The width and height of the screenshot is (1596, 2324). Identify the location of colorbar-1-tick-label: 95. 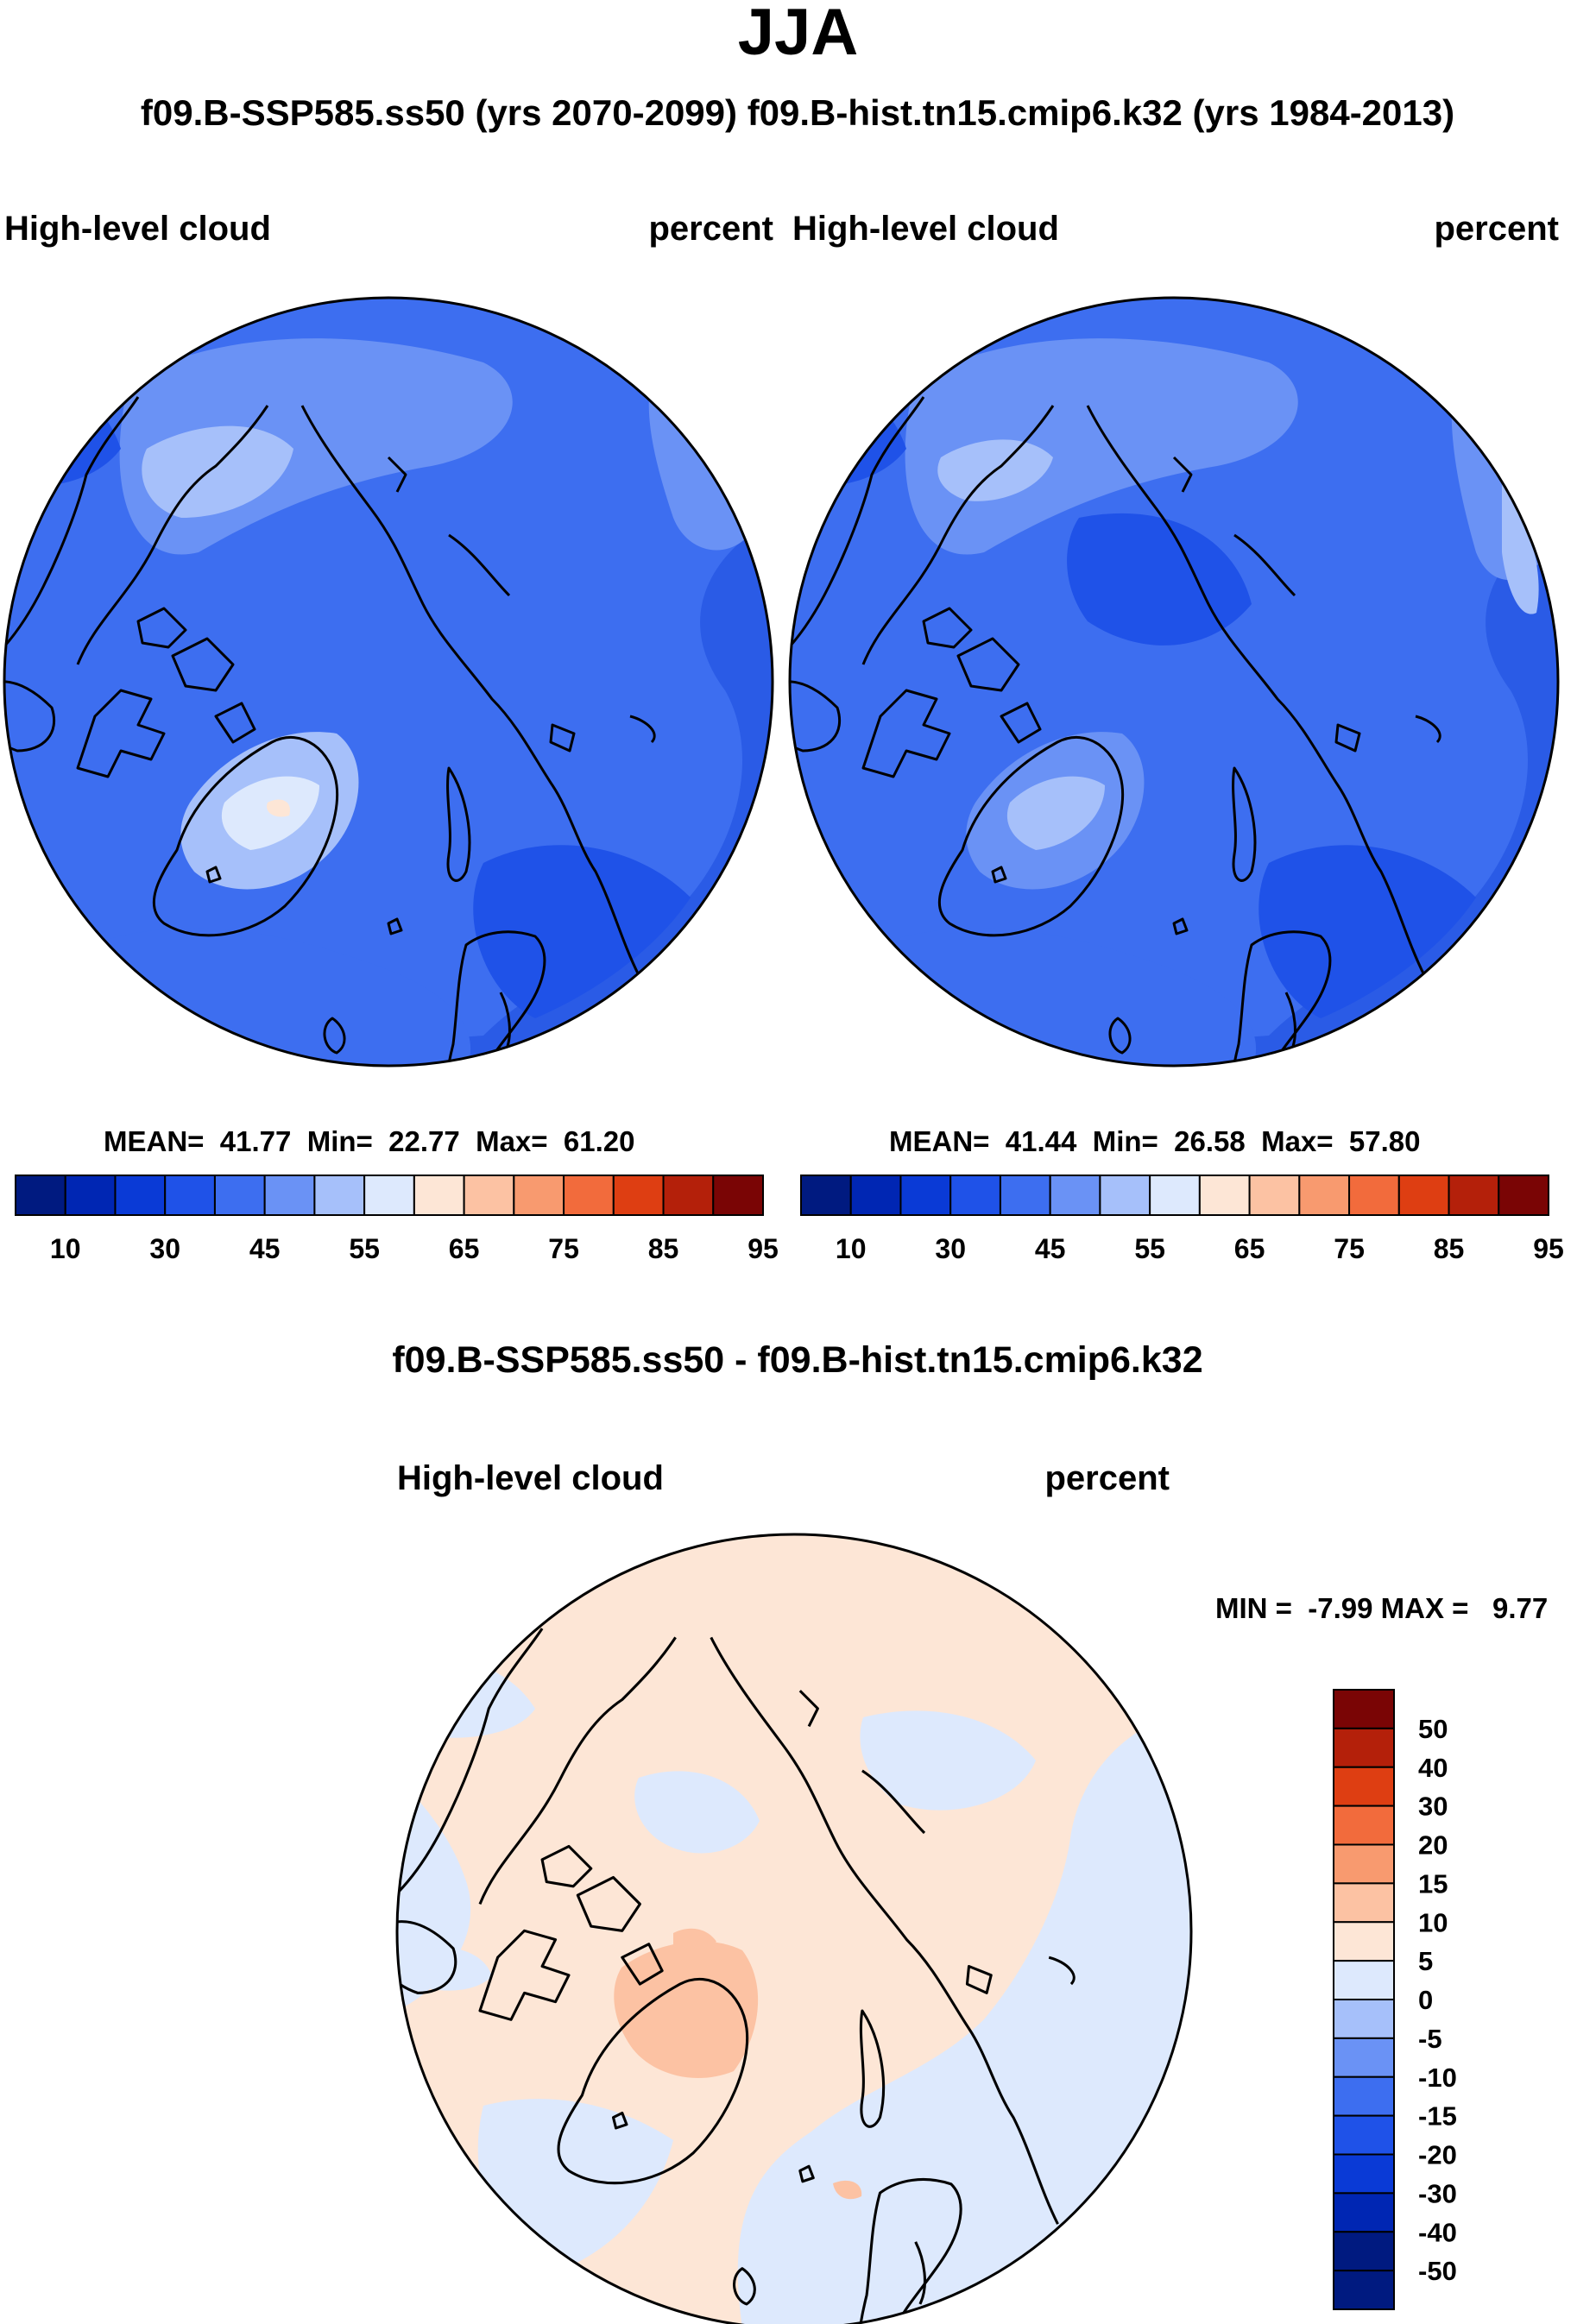
(763, 1248).